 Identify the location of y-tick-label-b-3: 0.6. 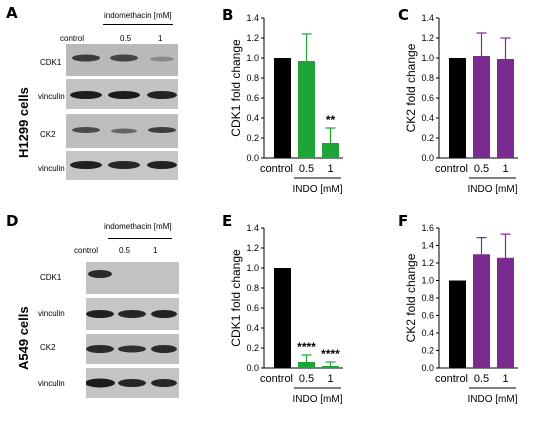
(252, 98).